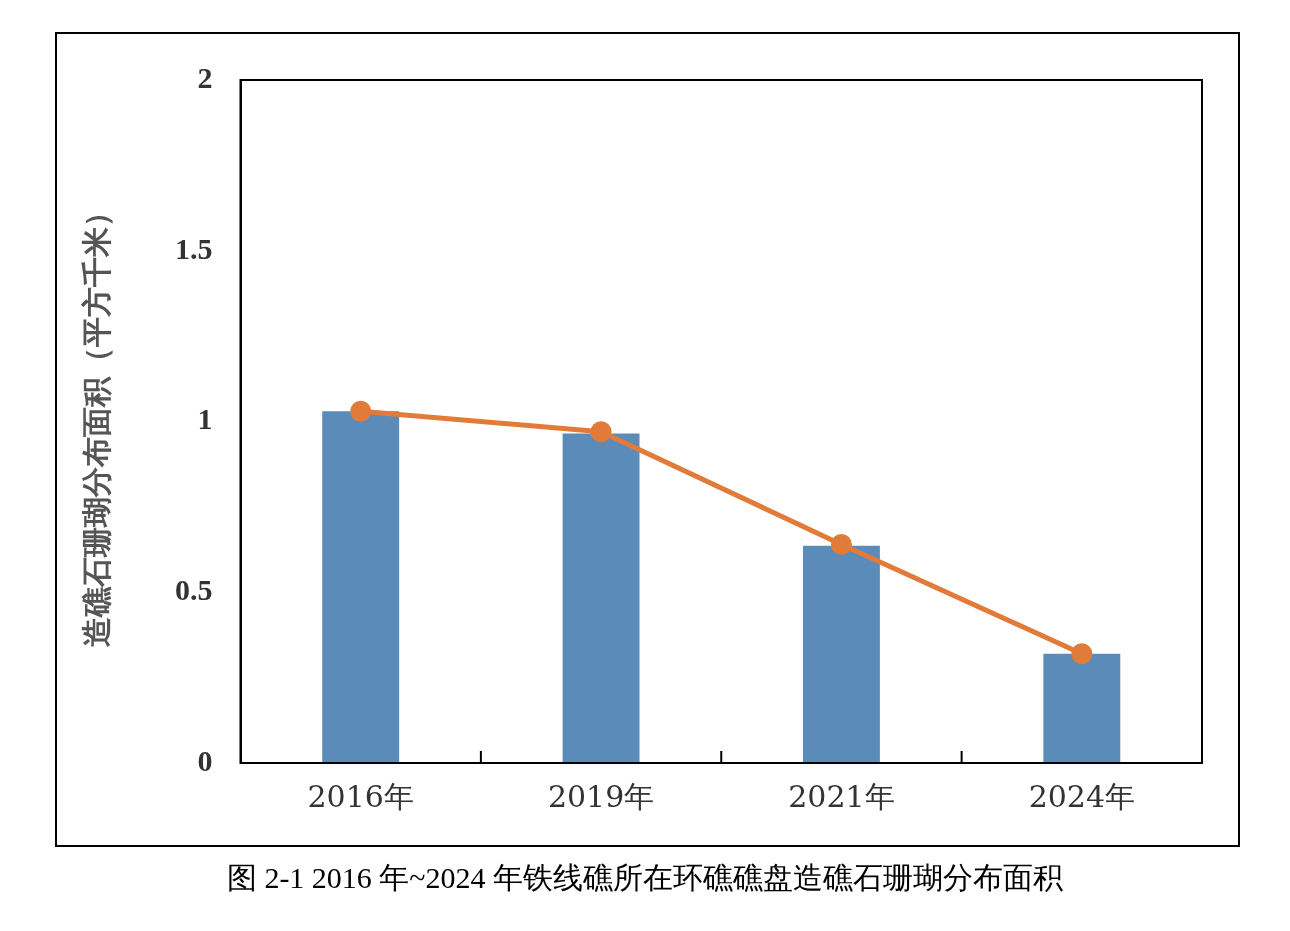 The width and height of the screenshot is (1290, 931). I want to click on y-tick-label: 0.5, so click(194, 589).